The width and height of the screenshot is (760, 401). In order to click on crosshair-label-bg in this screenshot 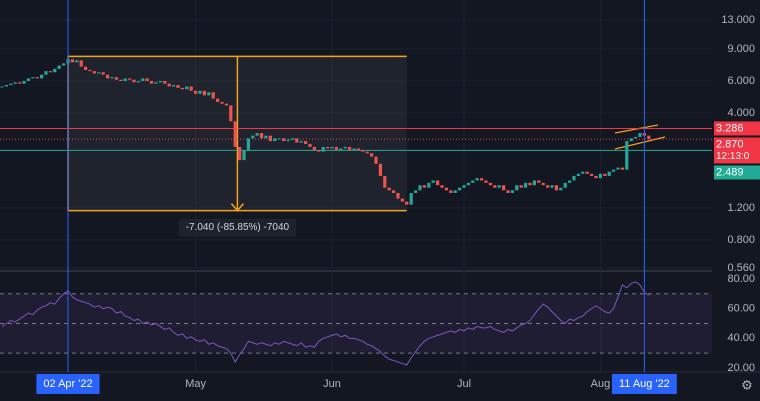, I will do `click(68, 384)`.